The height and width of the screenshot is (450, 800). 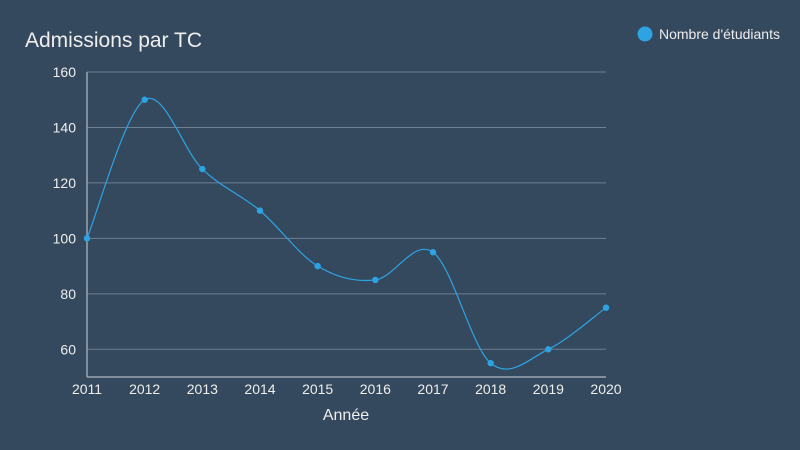 I want to click on legend-label: Nombre d'étudiants, so click(x=719, y=34).